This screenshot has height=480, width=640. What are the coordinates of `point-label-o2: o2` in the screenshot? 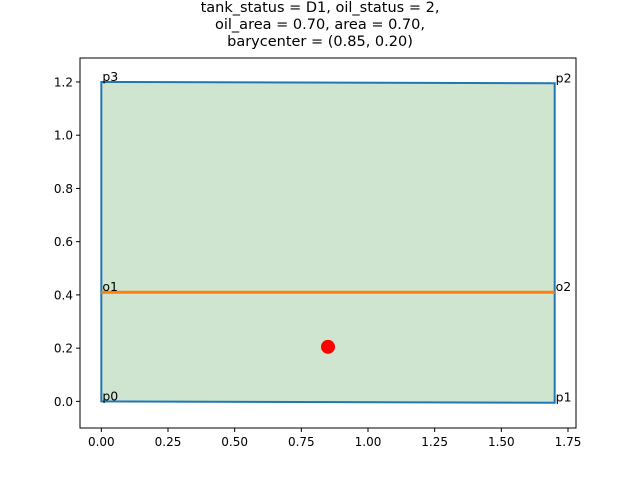 It's located at (564, 286).